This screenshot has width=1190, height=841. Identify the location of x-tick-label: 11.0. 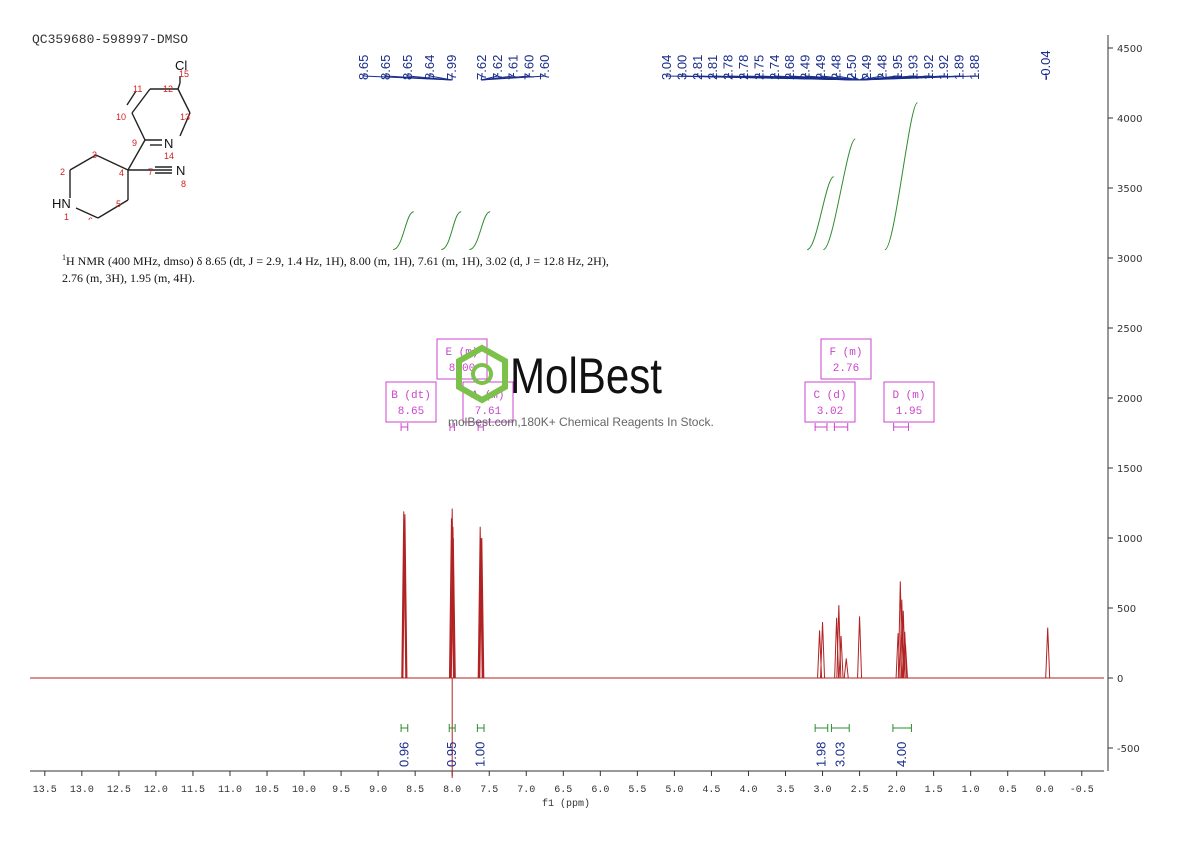
(230, 790).